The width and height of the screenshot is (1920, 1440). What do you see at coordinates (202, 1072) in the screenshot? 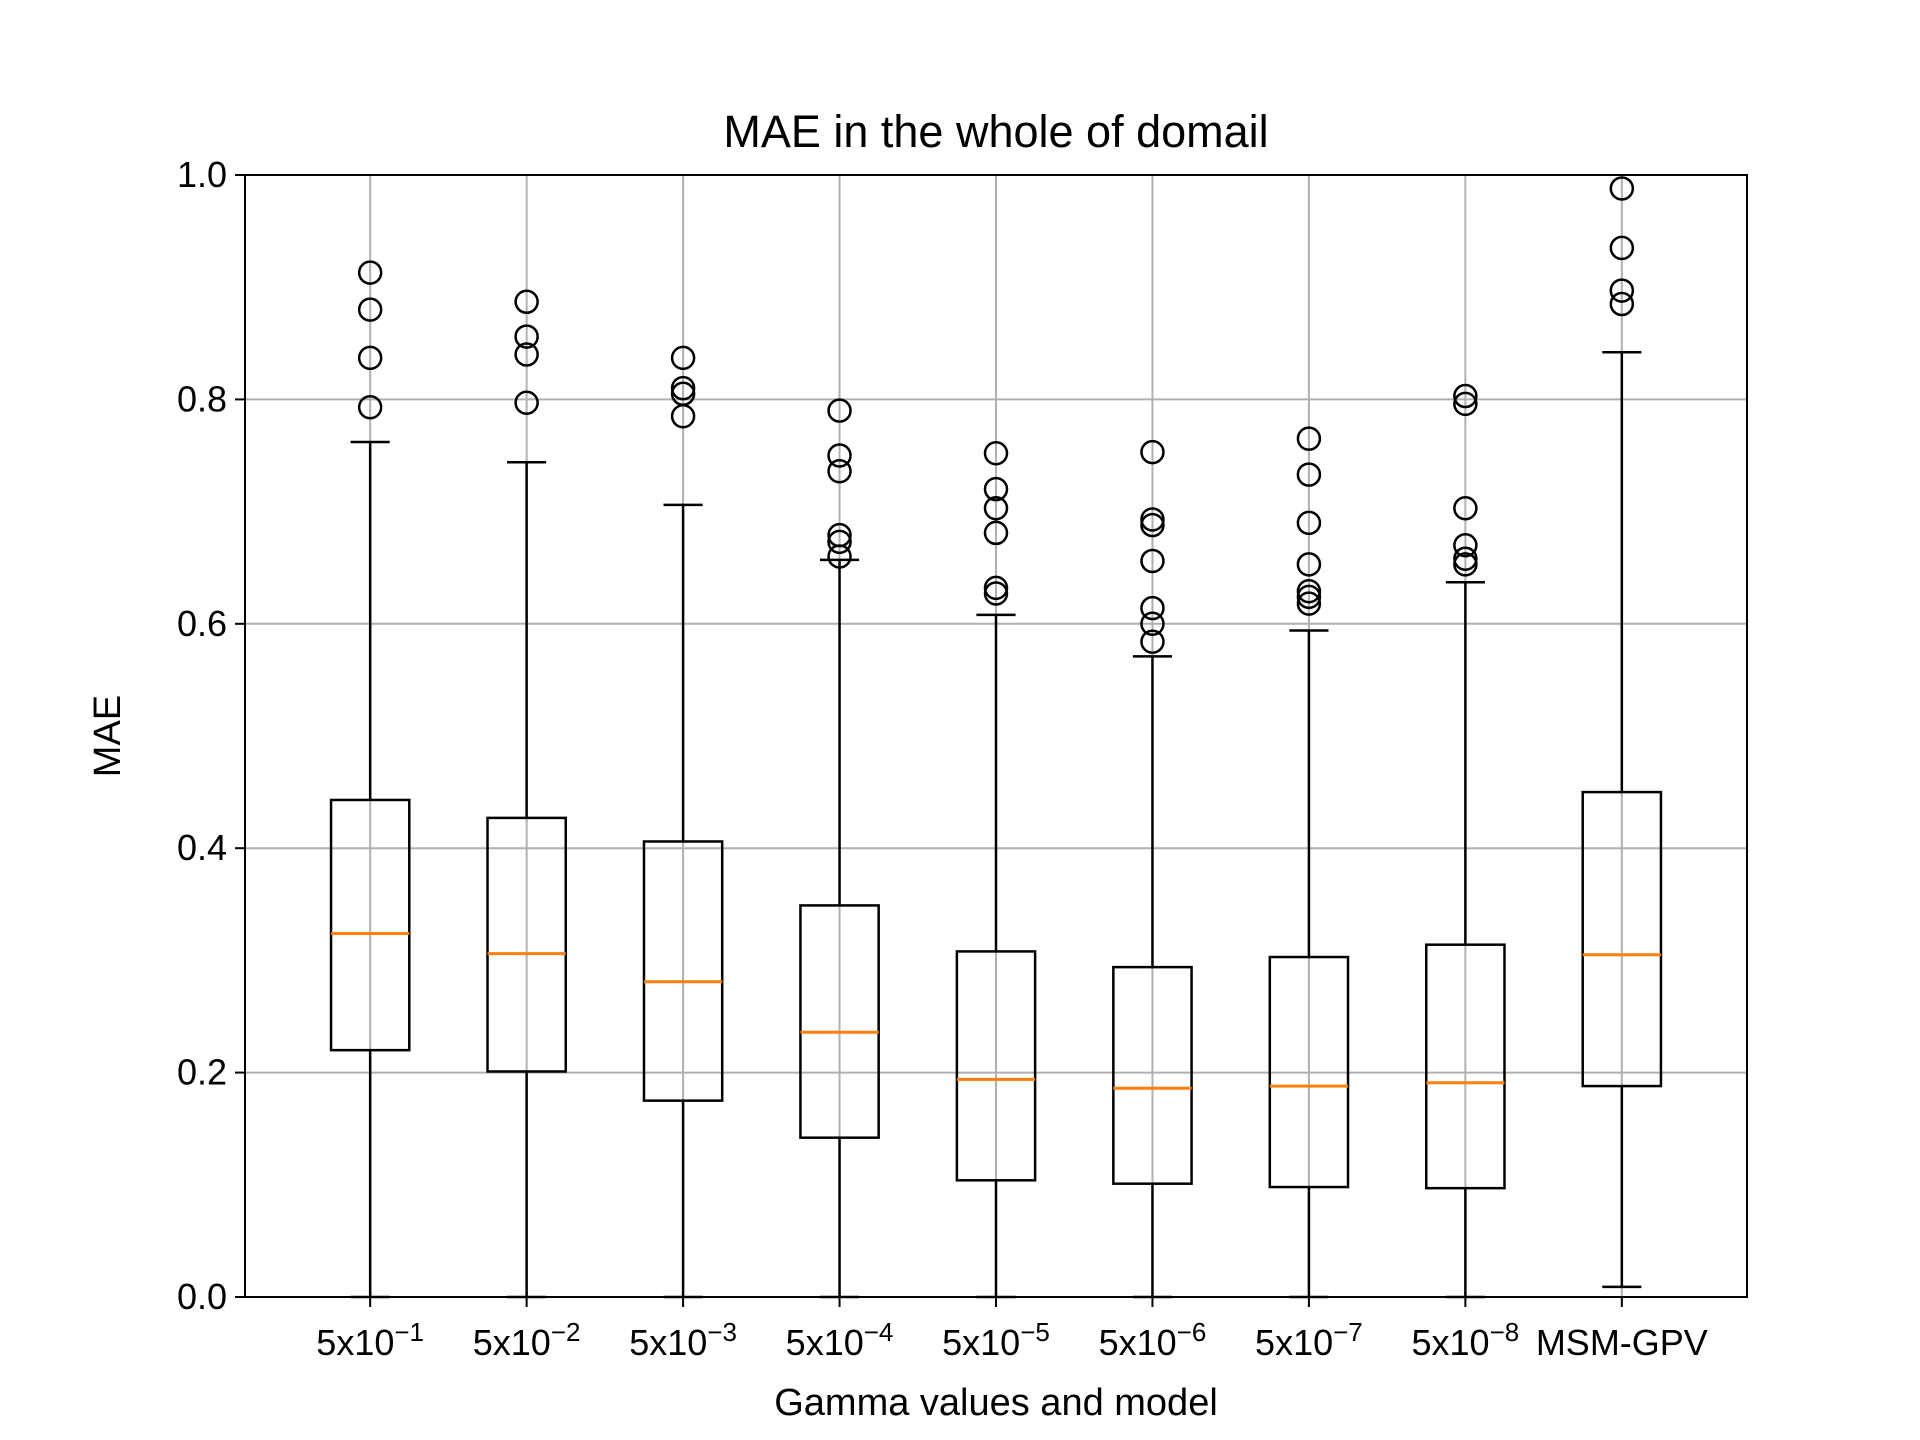
I see `y-tick-label: 0.2` at bounding box center [202, 1072].